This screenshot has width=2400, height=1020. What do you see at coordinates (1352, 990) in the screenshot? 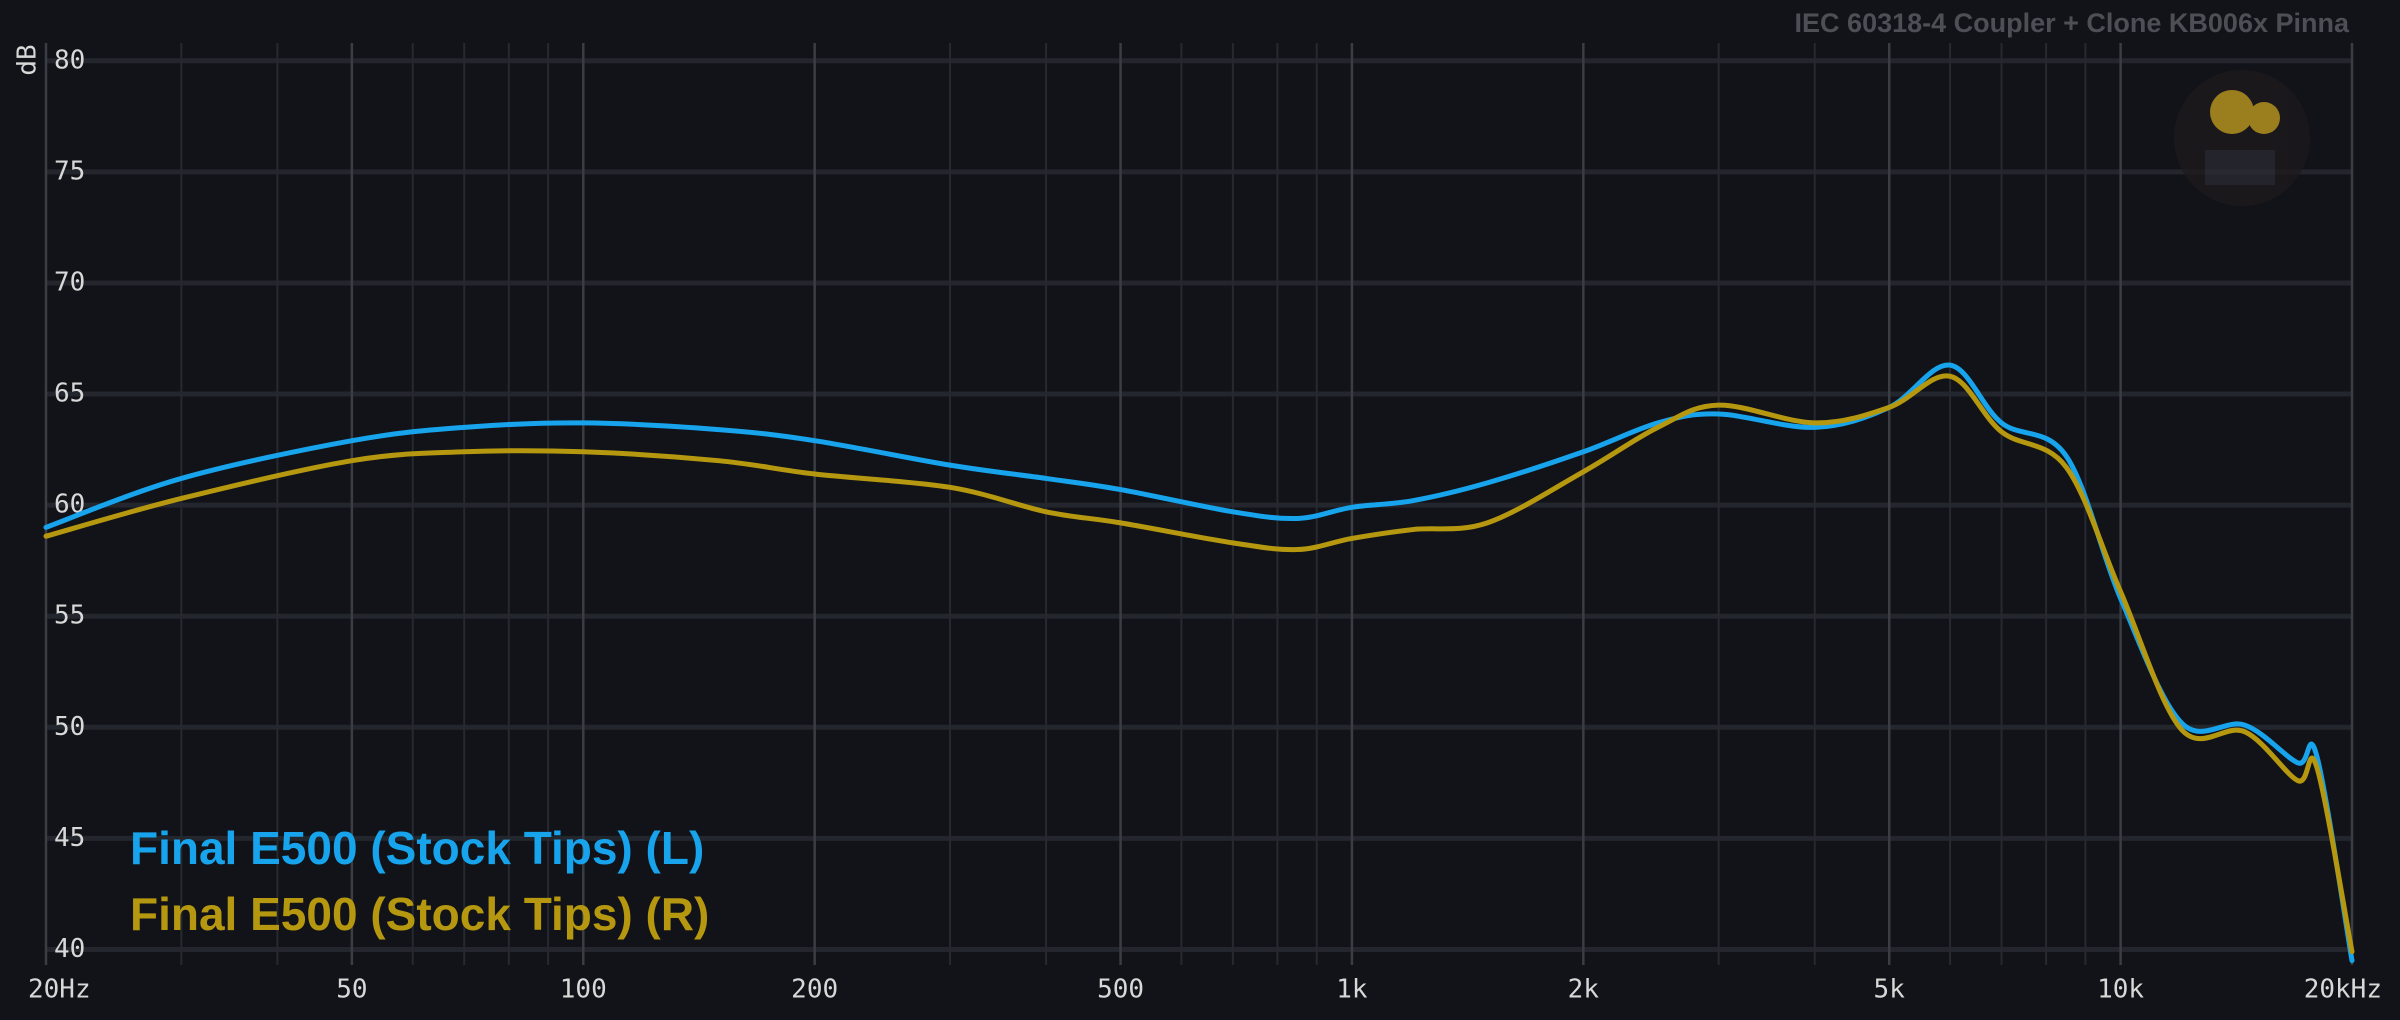
I see `x-tick-label: 1k` at bounding box center [1352, 990].